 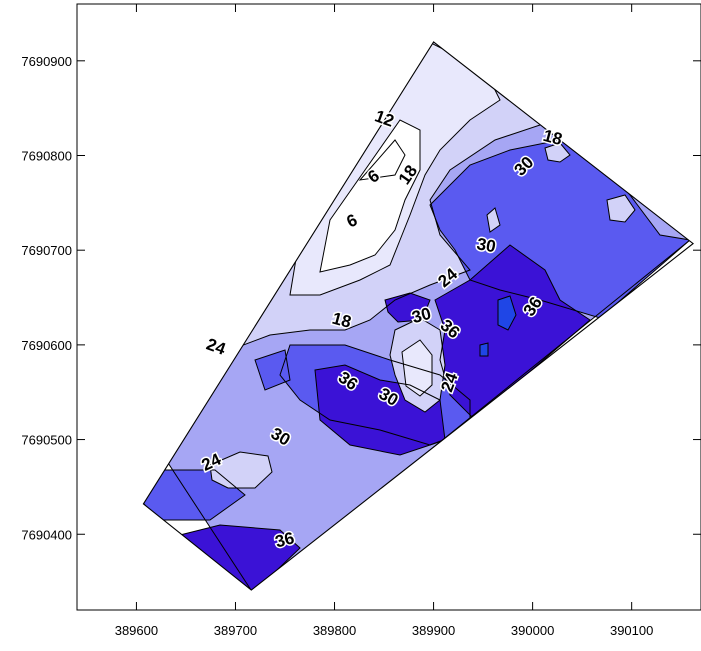 I want to click on x-tick-label: 390000, so click(x=532, y=630).